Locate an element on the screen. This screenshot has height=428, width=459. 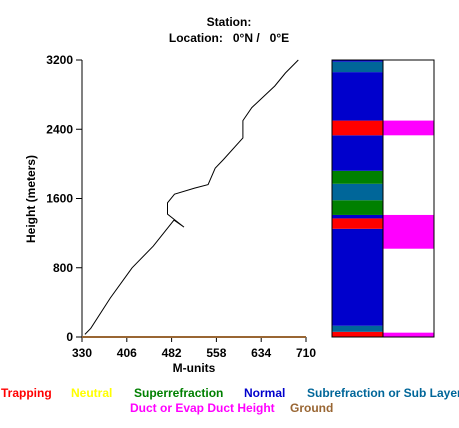
y-tick-label: 0 is located at coordinates (69, 337).